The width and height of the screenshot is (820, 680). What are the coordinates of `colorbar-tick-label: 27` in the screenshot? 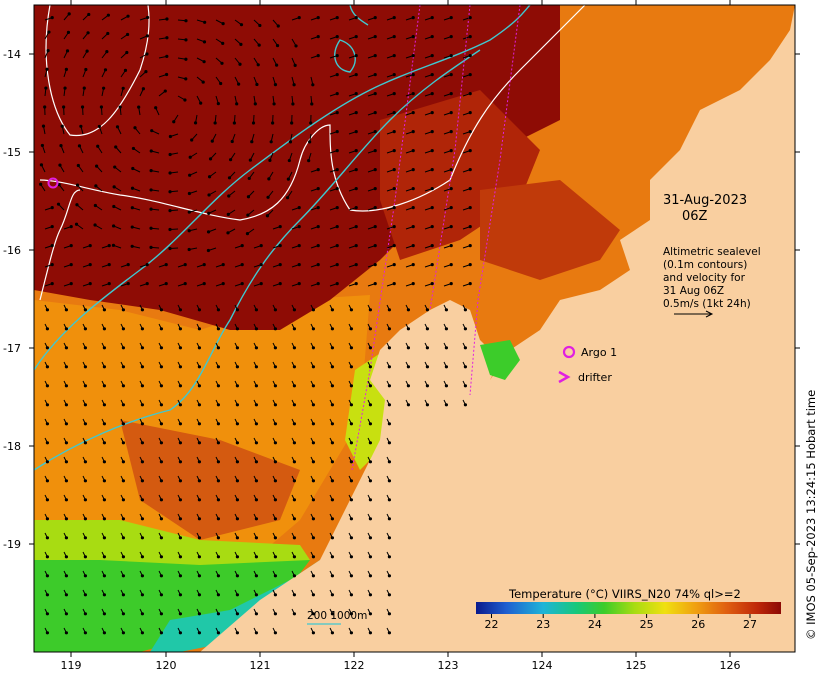 It's located at (750, 624).